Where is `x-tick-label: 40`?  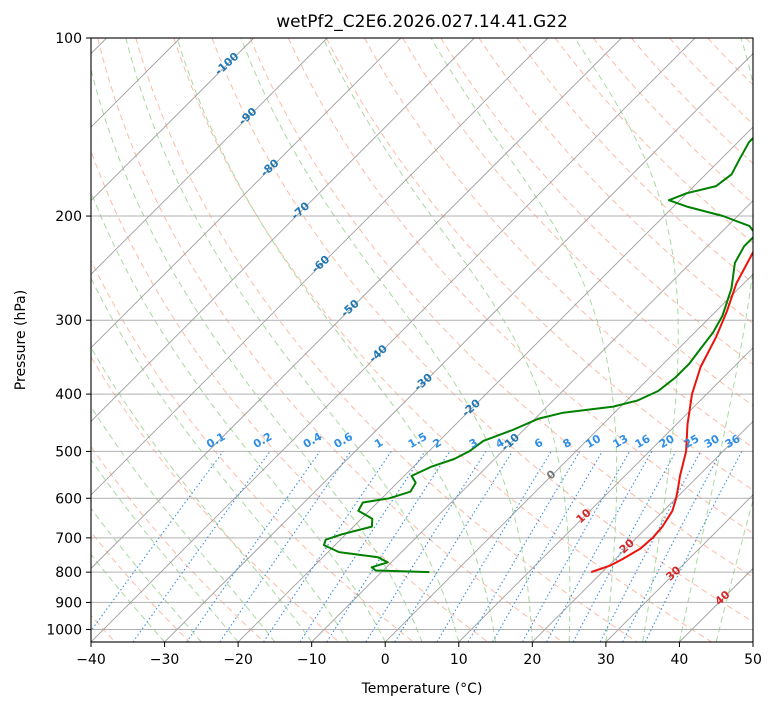
x-tick-label: 40 is located at coordinates (680, 660).